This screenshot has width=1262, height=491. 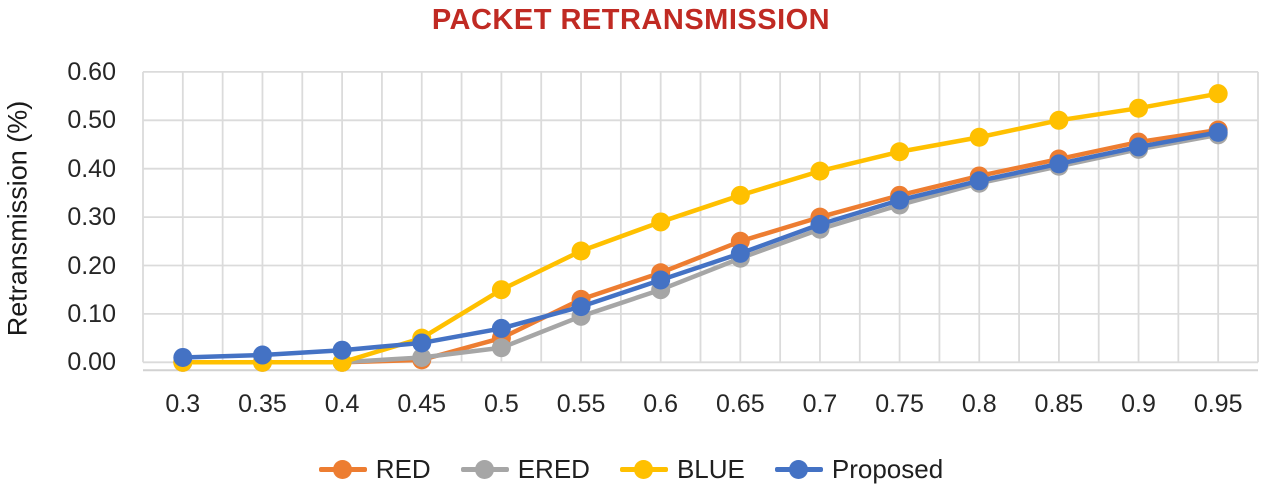 I want to click on legend-marker-Proposed, so click(x=798, y=469).